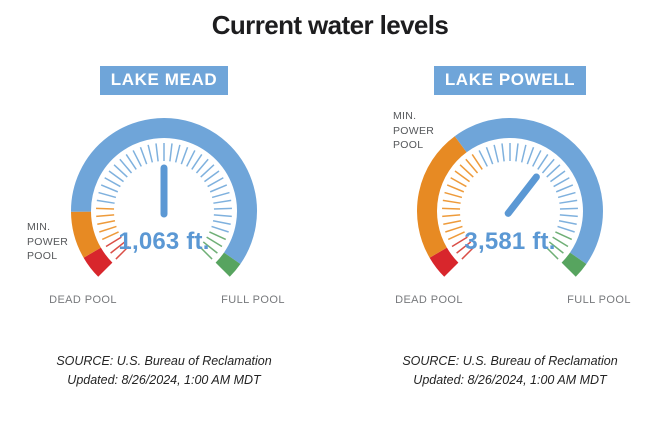 This screenshot has width=660, height=422. Describe the element at coordinates (599, 300) in the screenshot. I see `lake-powell-full-pool-label: FULL POOL` at that location.